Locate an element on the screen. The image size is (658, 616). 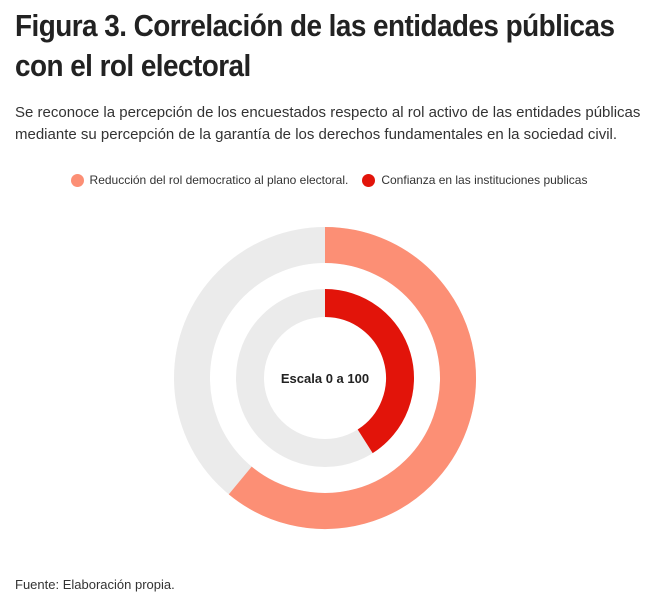
legend-label-confianza: Confianza en las instituciones publicas is located at coordinates (484, 180).